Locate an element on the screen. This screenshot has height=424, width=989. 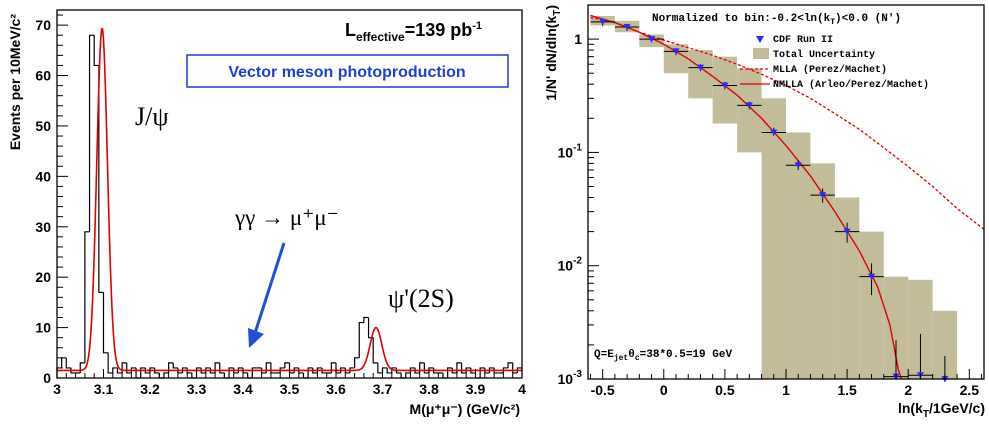
gammagamma-label: γγ → μ⁺μ⁻ is located at coordinates (286, 217).